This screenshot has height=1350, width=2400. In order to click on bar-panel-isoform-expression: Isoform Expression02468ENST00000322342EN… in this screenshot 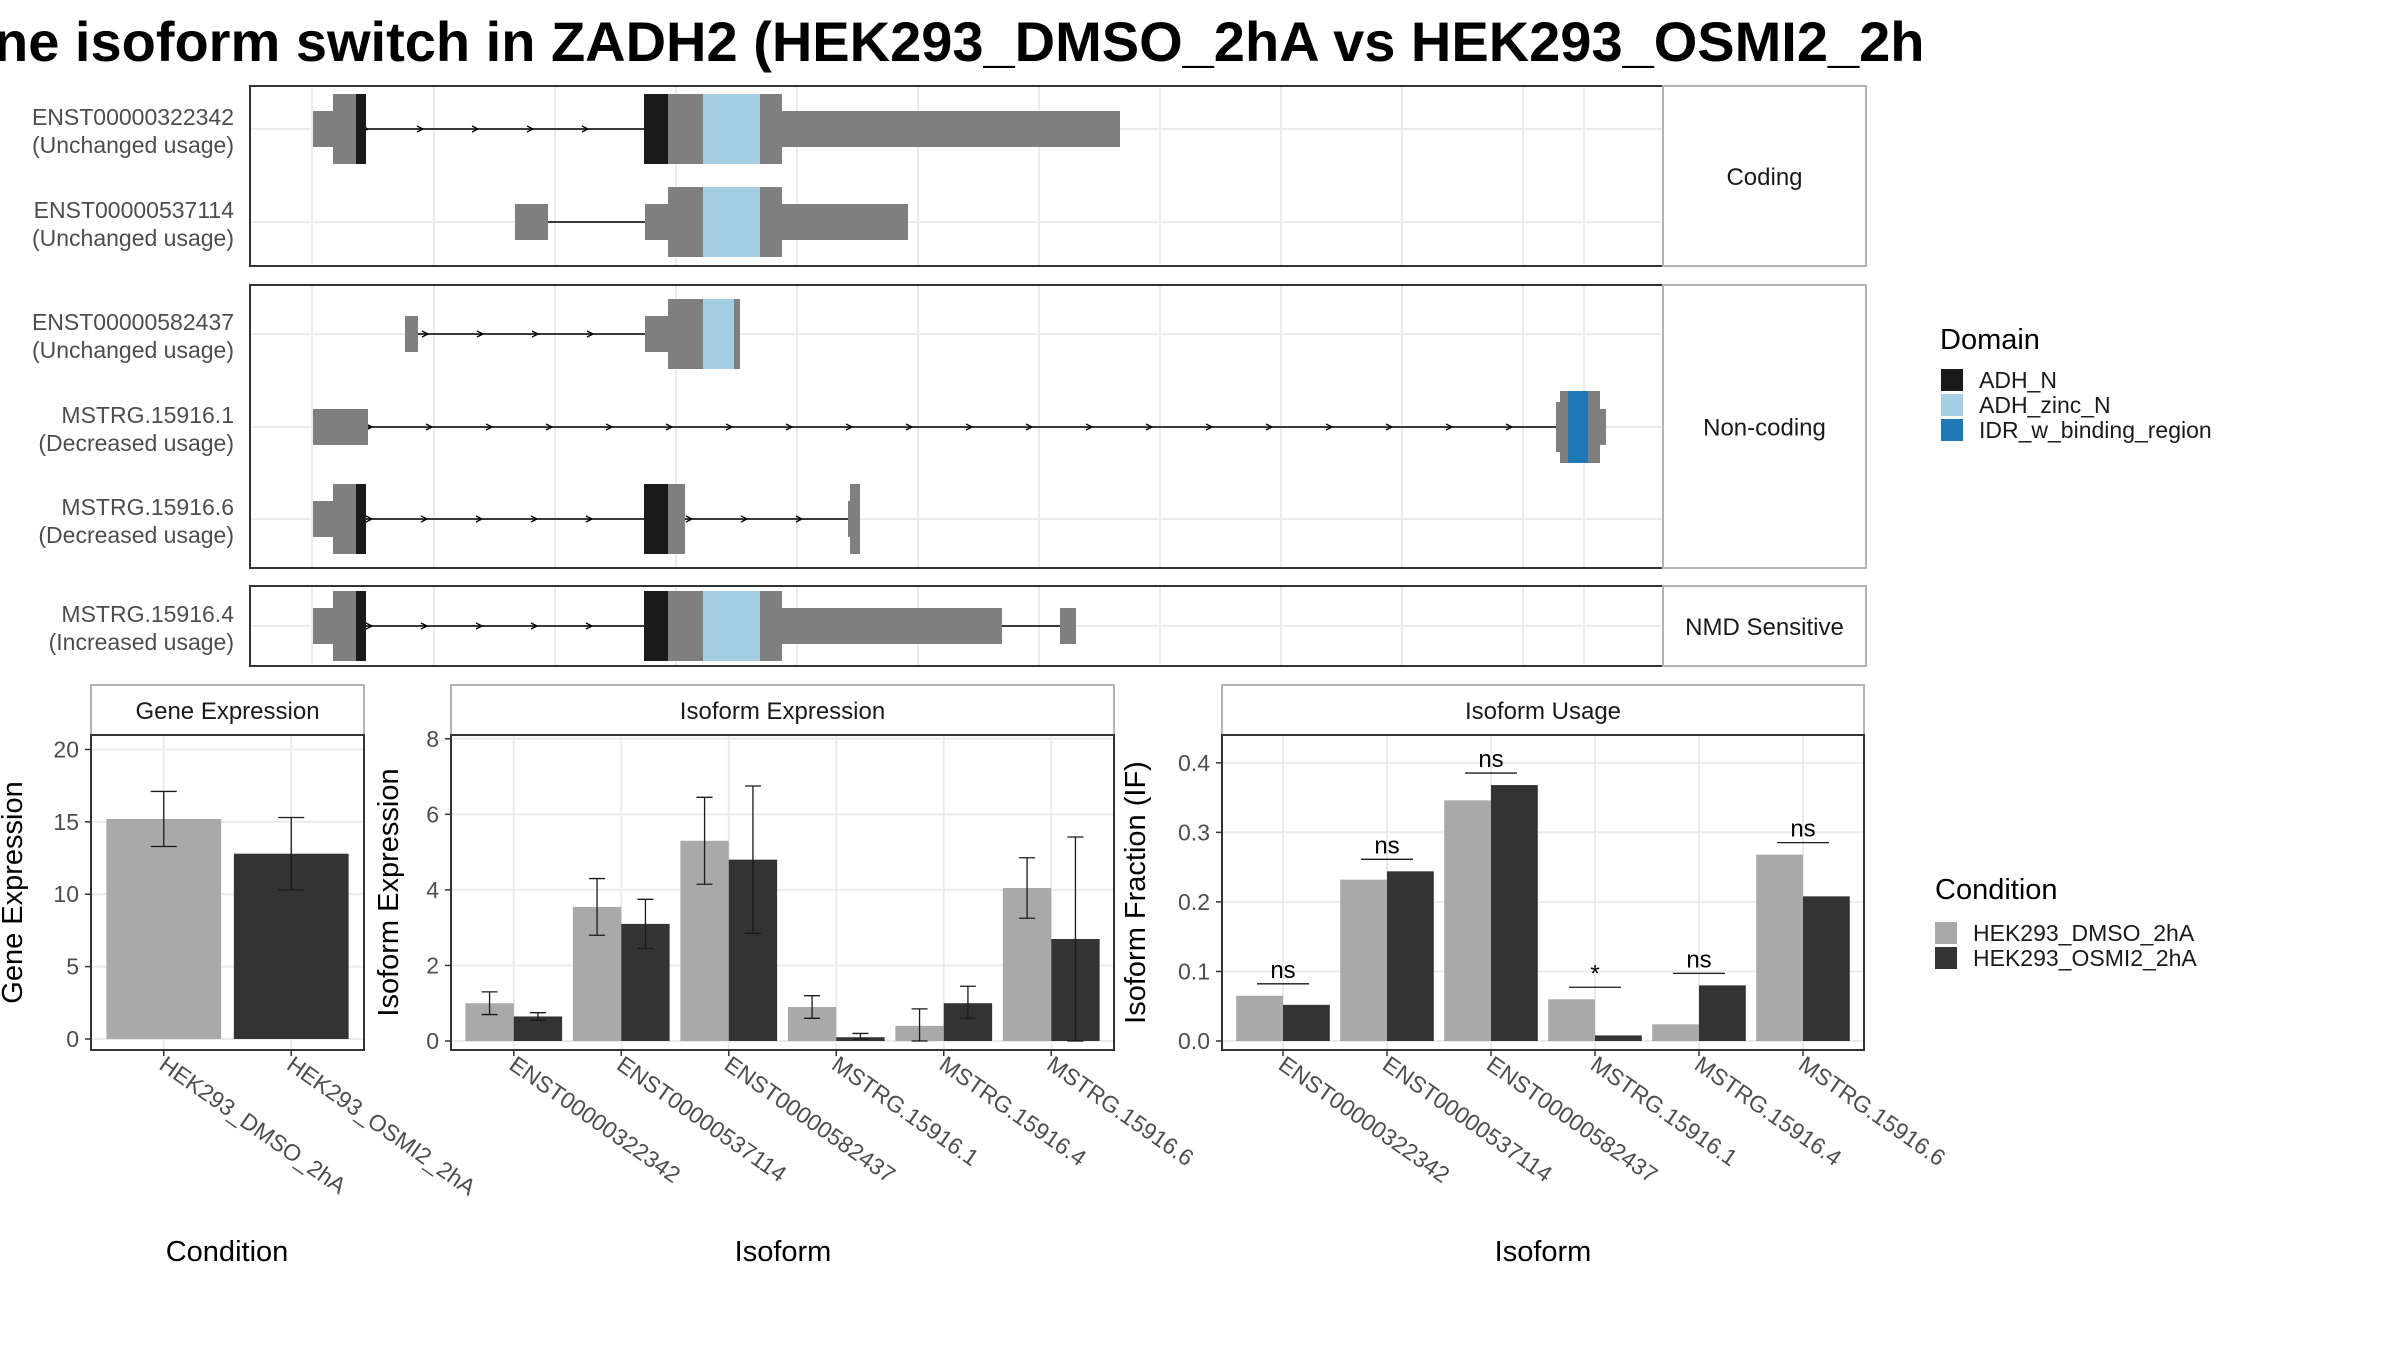, I will do `click(786, 976)`.